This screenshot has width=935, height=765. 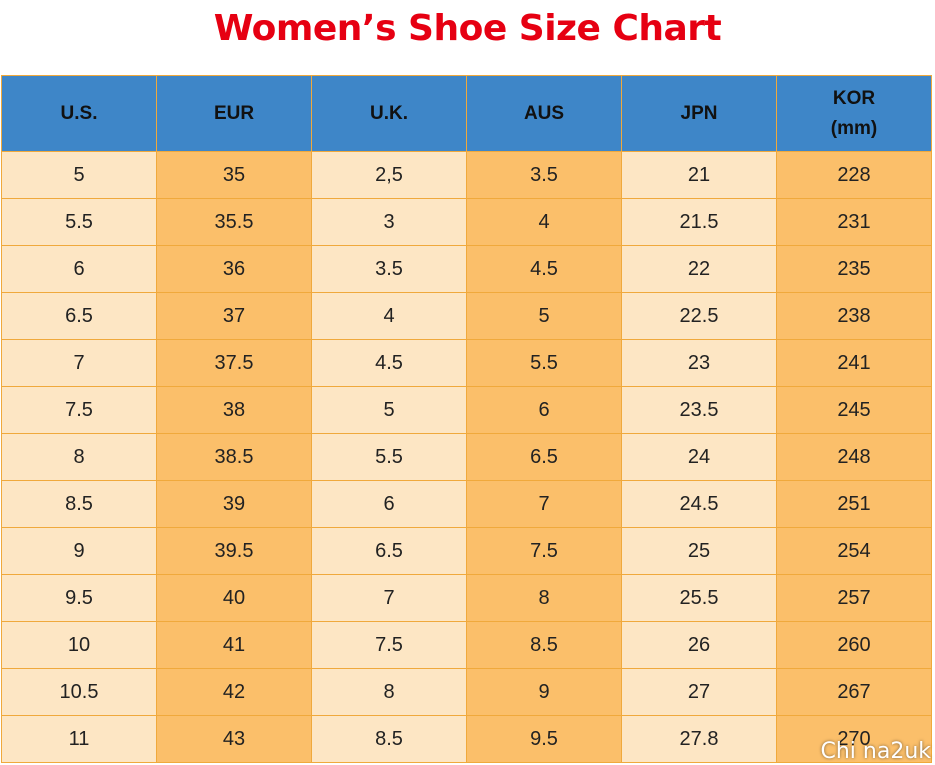 What do you see at coordinates (79, 504) in the screenshot?
I see `cell-us: 8.5` at bounding box center [79, 504].